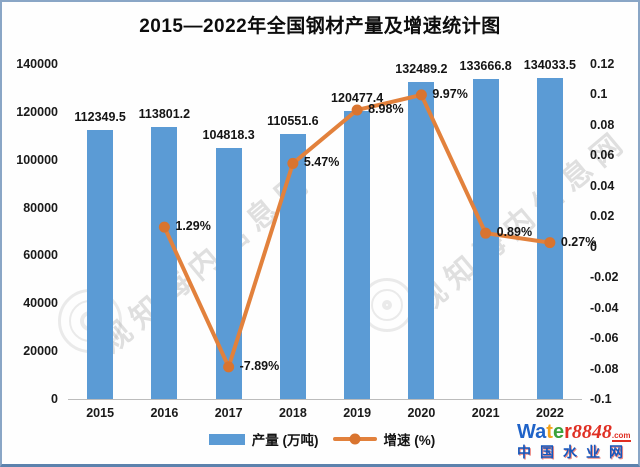 This screenshot has width=640, height=467. What do you see at coordinates (486, 233) in the screenshot?
I see `growth-point-2021` at bounding box center [486, 233].